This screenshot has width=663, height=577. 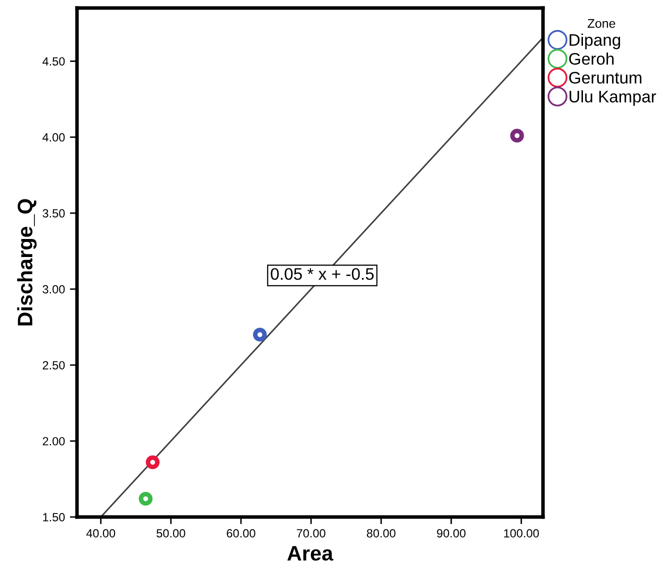 I want to click on legend-label: Geroh, so click(x=591, y=58).